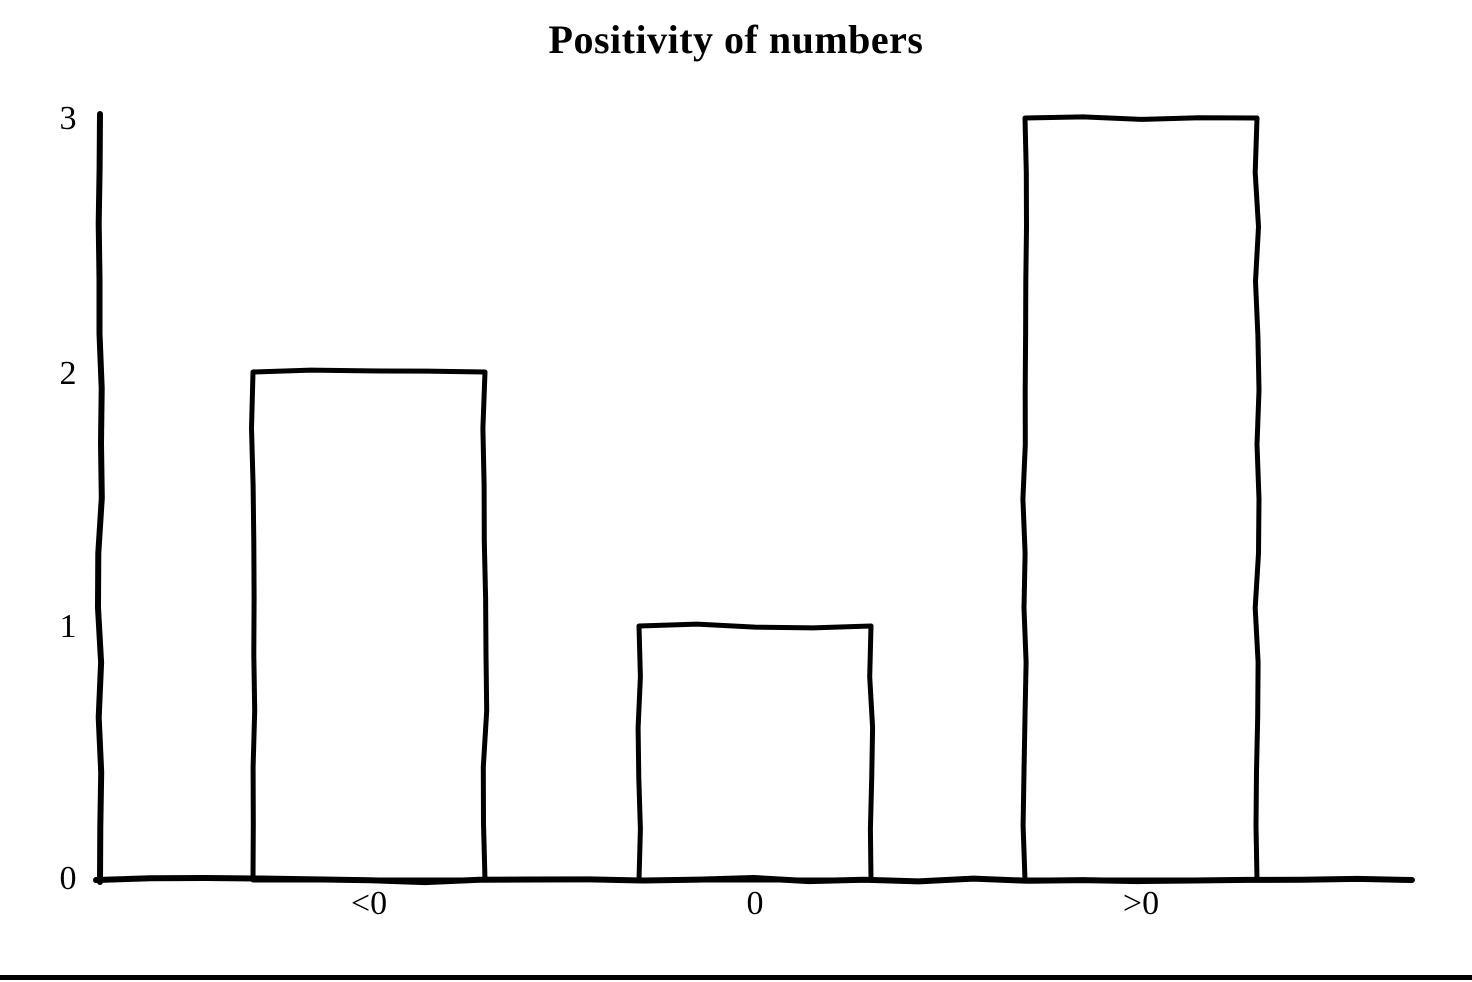  Describe the element at coordinates (755, 903) in the screenshot. I see `x-category-label-zero: 0` at that location.